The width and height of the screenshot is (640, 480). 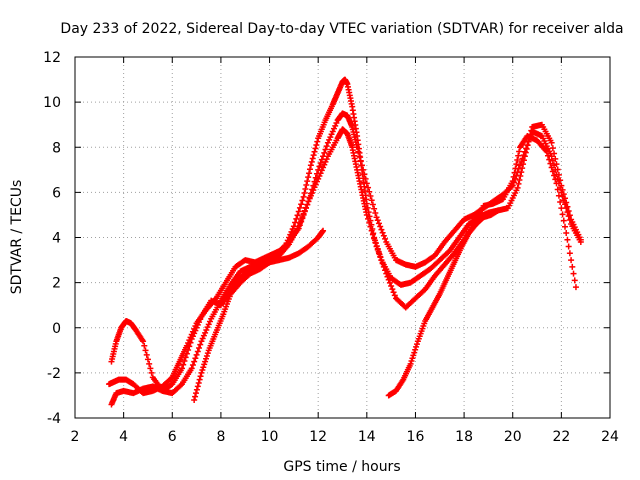 I want to click on x-axis-label: GPS time / hours, so click(x=341, y=467).